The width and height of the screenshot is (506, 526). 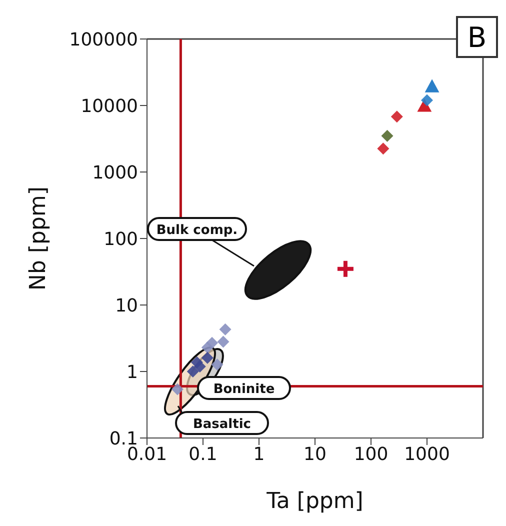 What do you see at coordinates (259, 454) in the screenshot?
I see `x-tick-label: 1` at bounding box center [259, 454].